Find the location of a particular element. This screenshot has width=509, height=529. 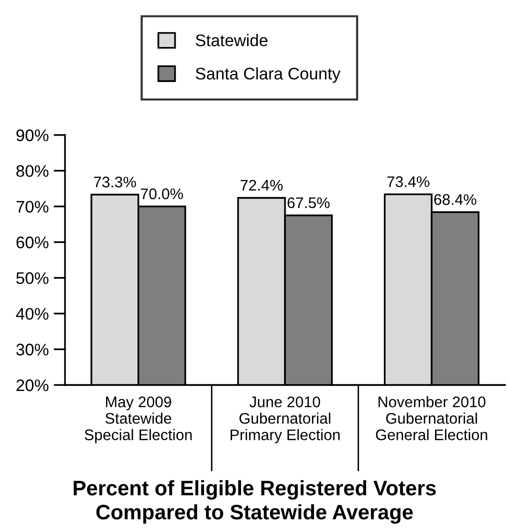

y-tick-label: 20% is located at coordinates (32, 385).